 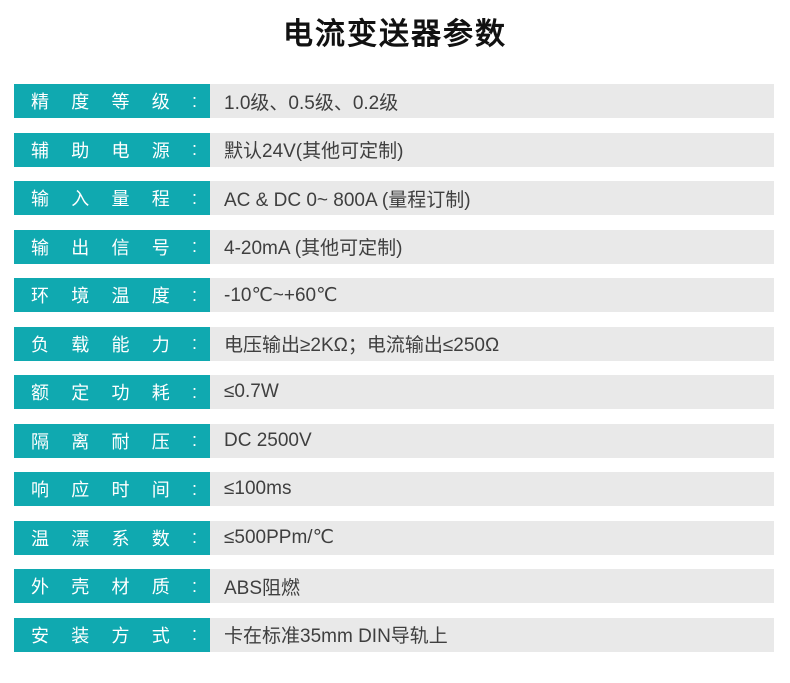 I want to click on spec-row: 温 漂系数: ≤500PPm/℃, so click(x=394, y=537).